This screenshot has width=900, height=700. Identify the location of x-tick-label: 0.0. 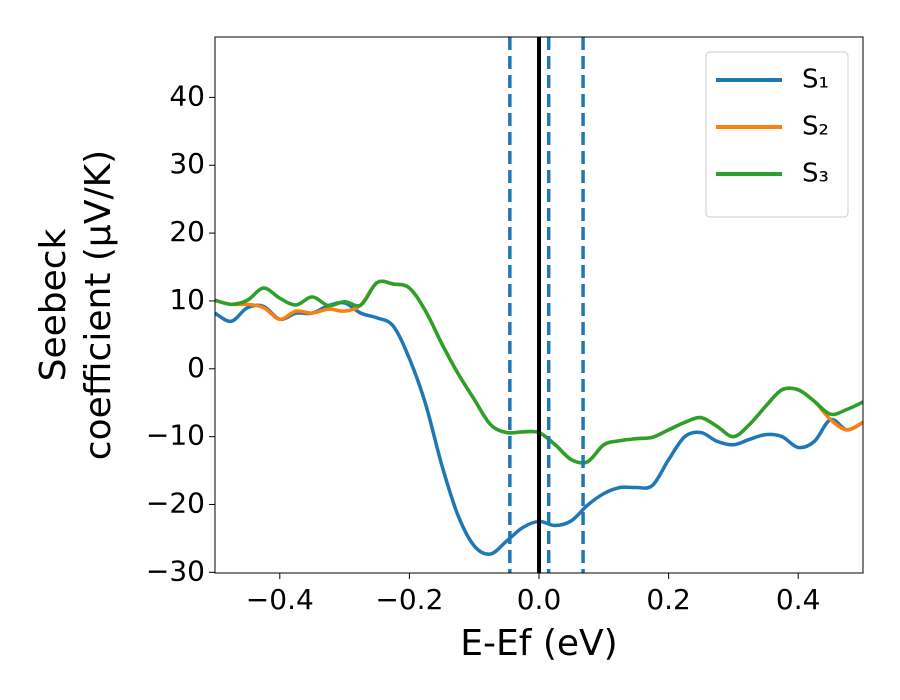
(539, 599).